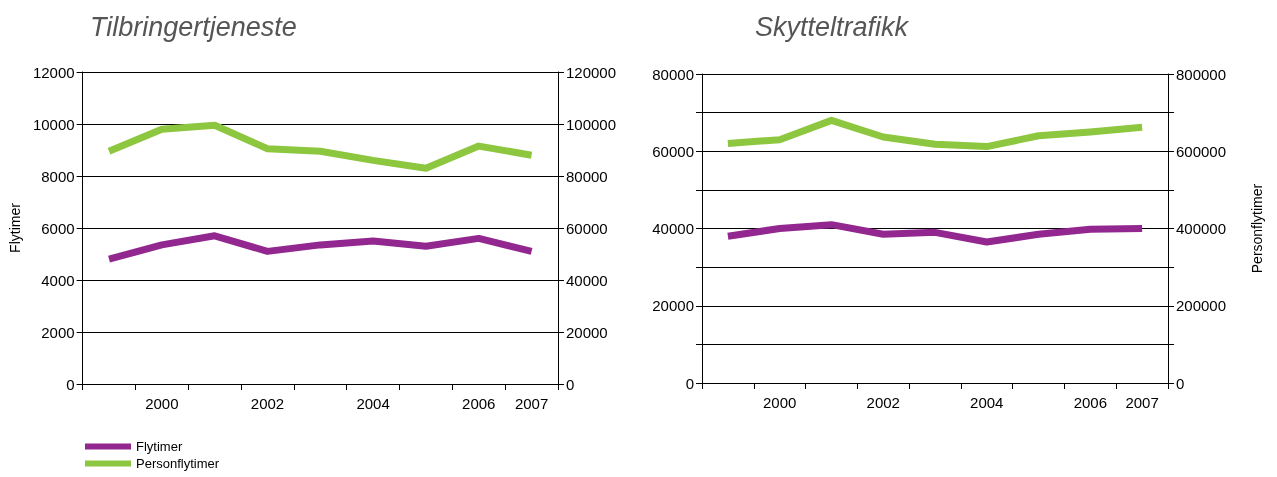 The image size is (1277, 477). What do you see at coordinates (587, 228) in the screenshot?
I see `y2-tick-label: 60000` at bounding box center [587, 228].